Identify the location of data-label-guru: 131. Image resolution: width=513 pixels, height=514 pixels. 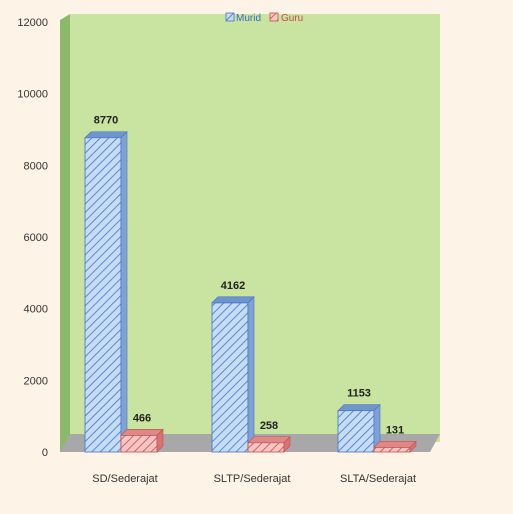
(395, 430).